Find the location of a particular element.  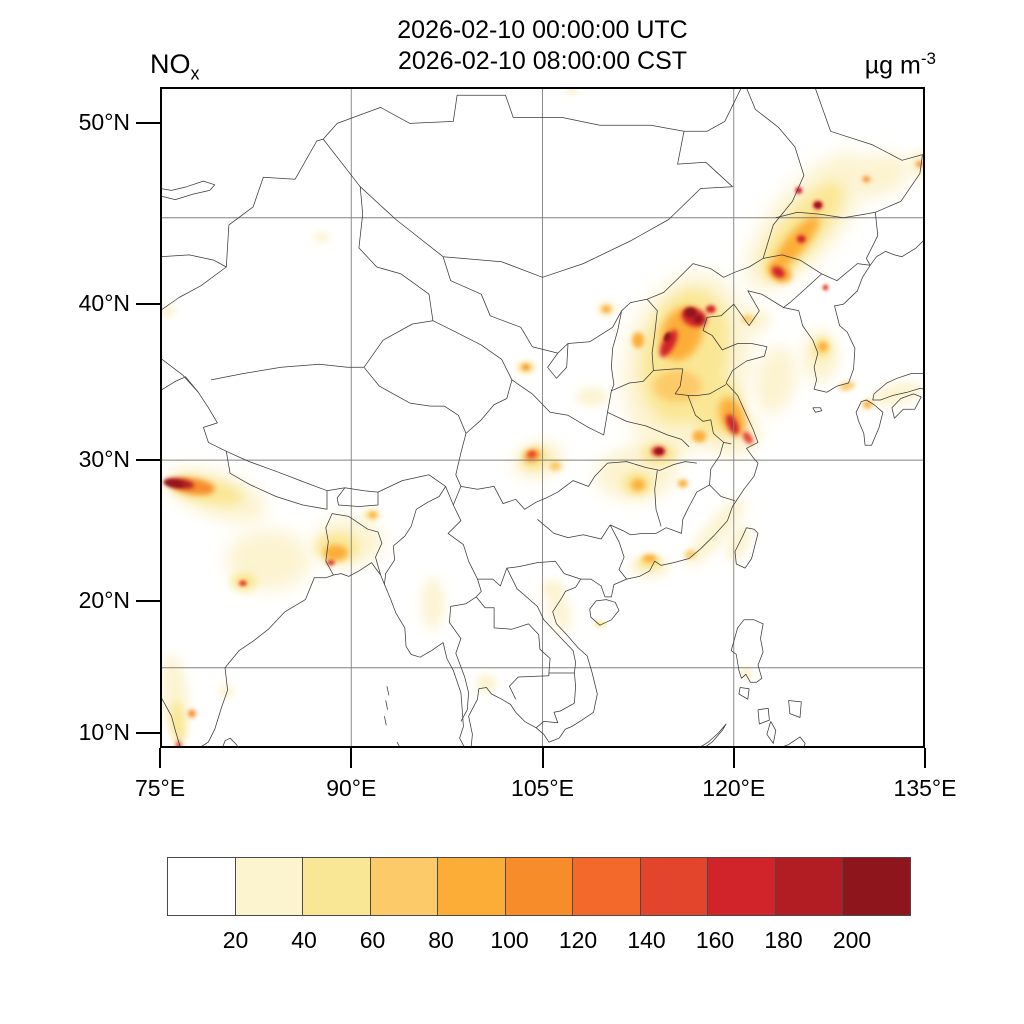

x-axis-tick-label: 75°E is located at coordinates (160, 788).